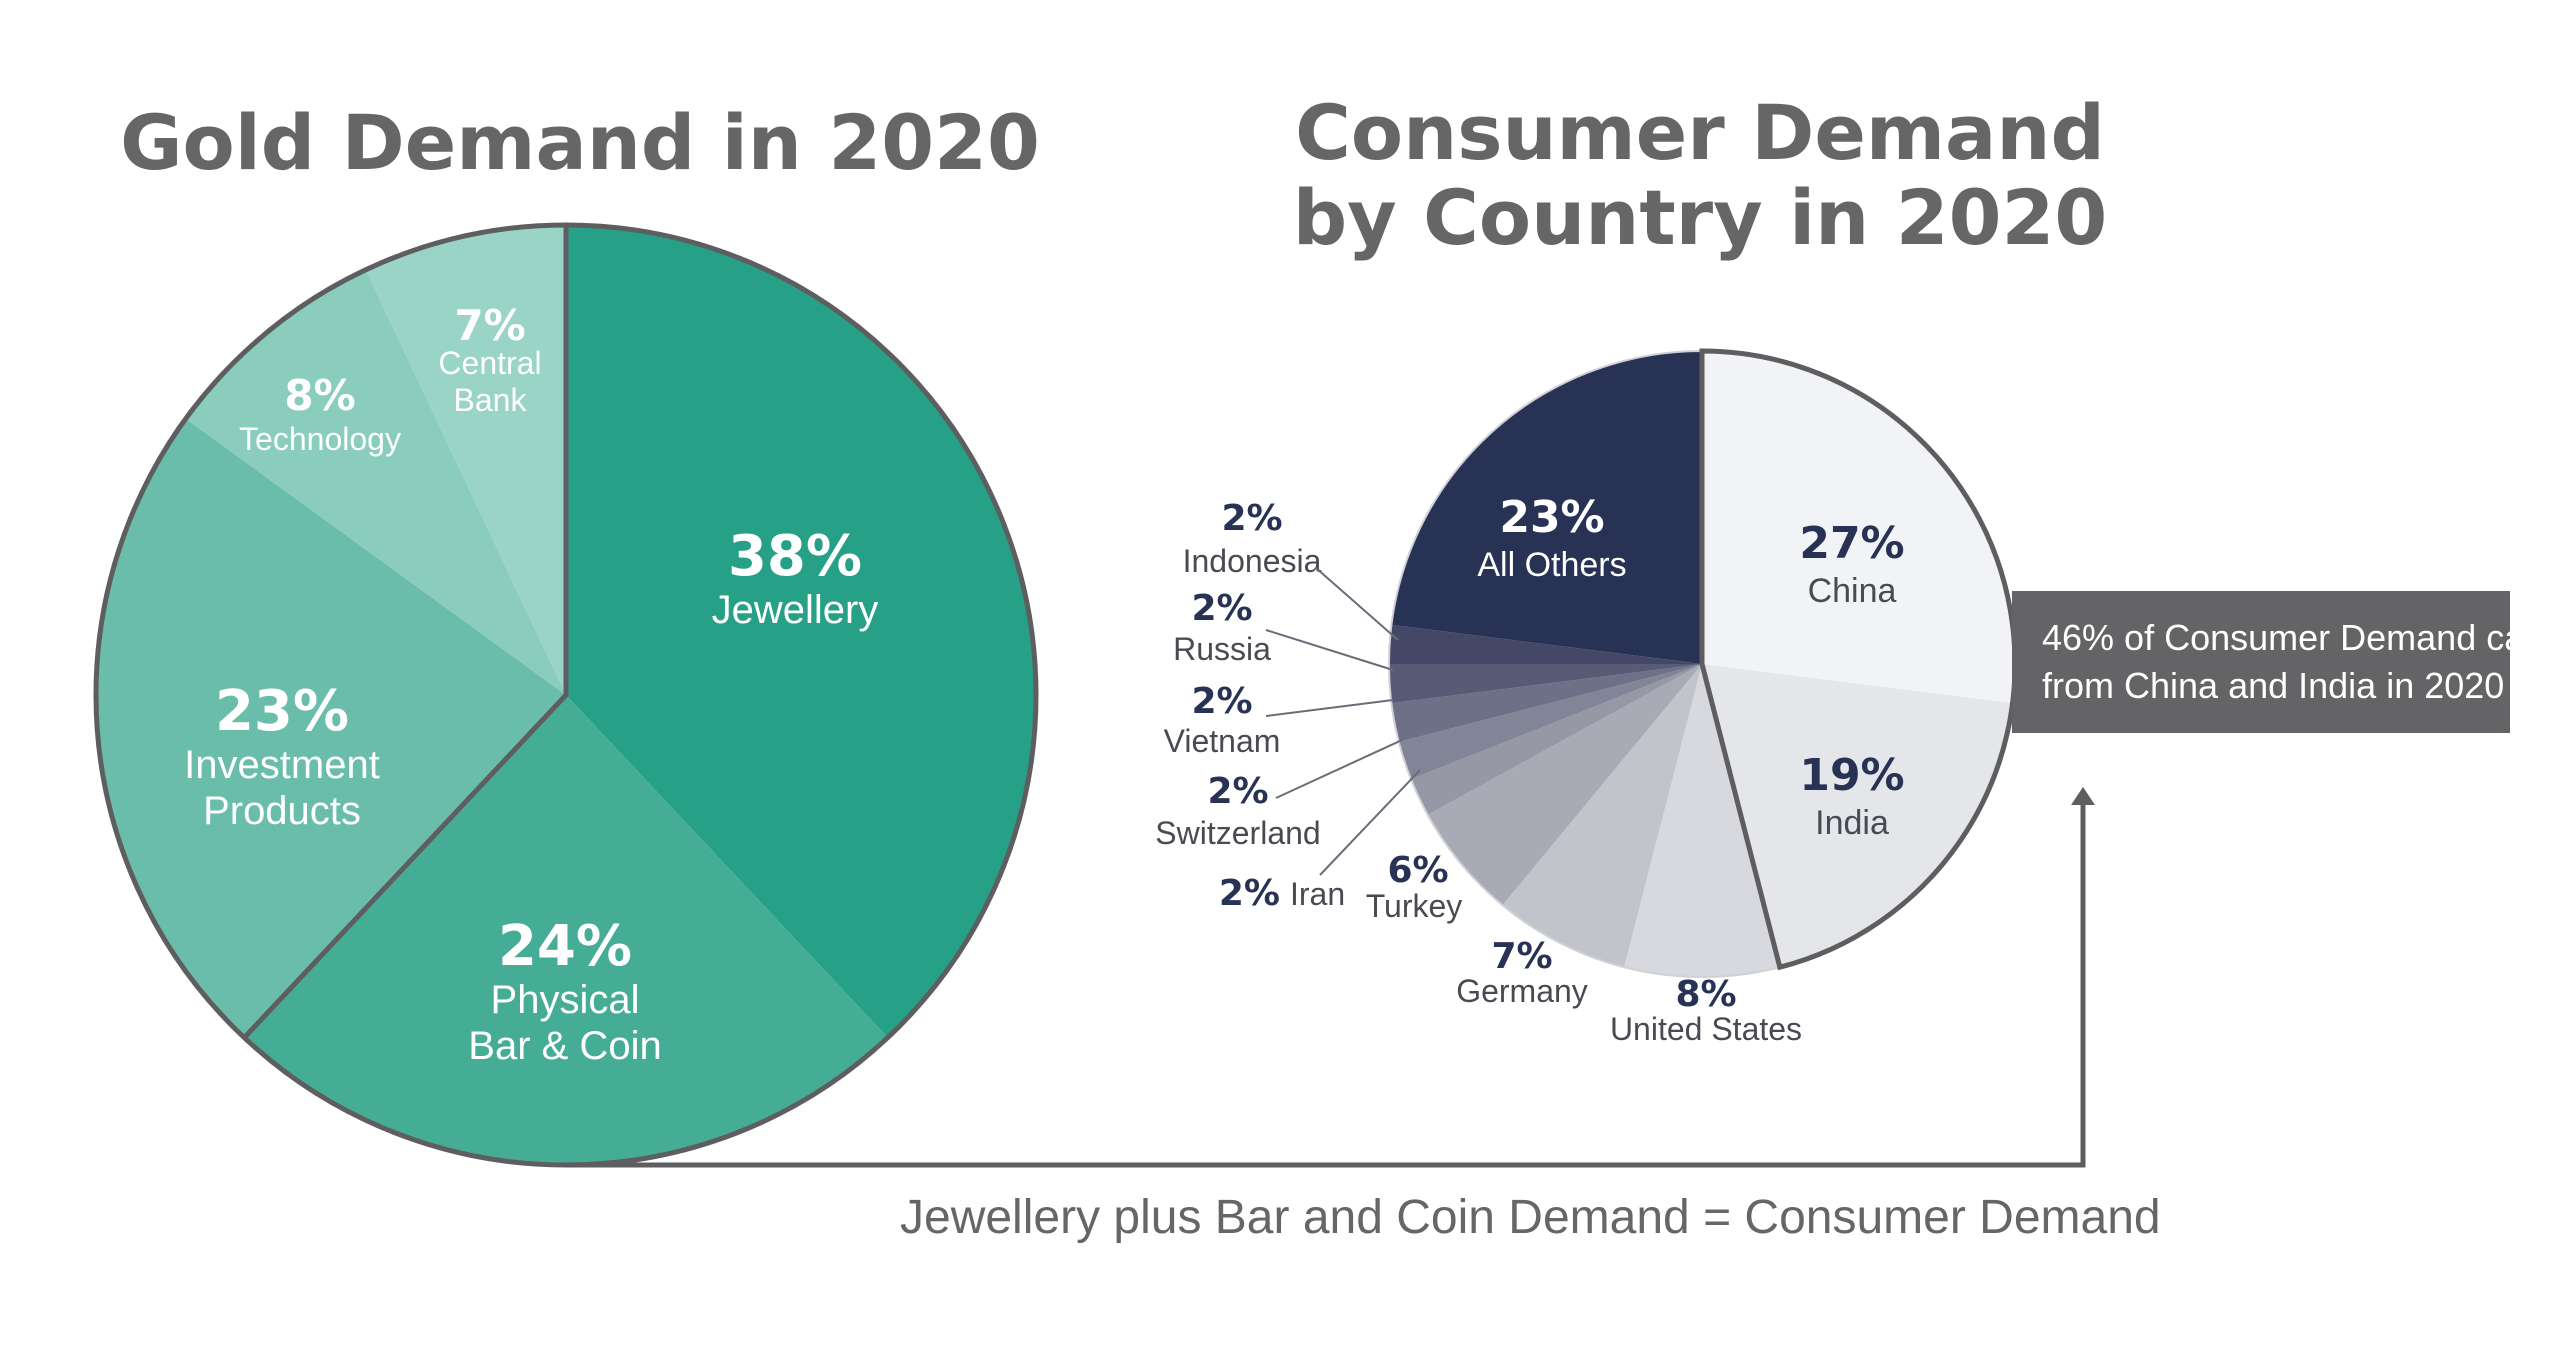 This screenshot has width=2560, height=1357. What do you see at coordinates (1251, 518) in the screenshot?
I see `country-label-indonesia-value: 2%` at bounding box center [1251, 518].